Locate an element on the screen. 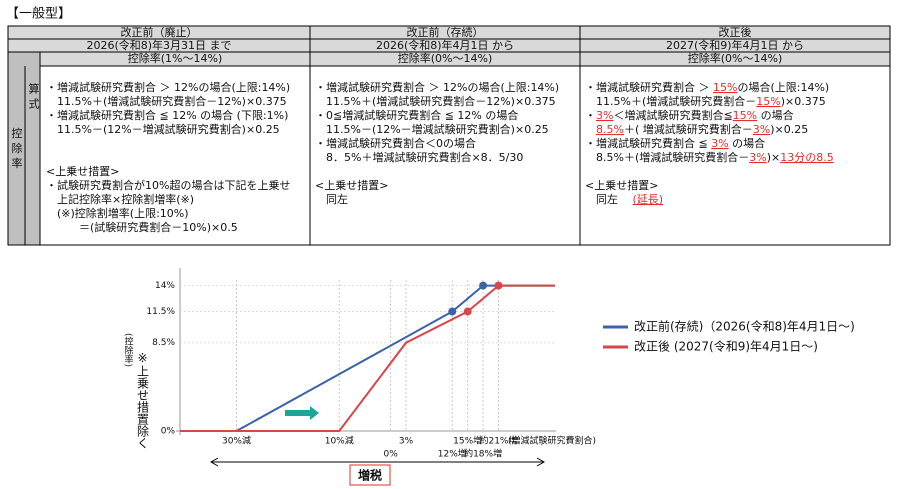  text-line: ・増減試験研究費割合 ＞ 15%の場合(上限:14%) is located at coordinates (707, 87).